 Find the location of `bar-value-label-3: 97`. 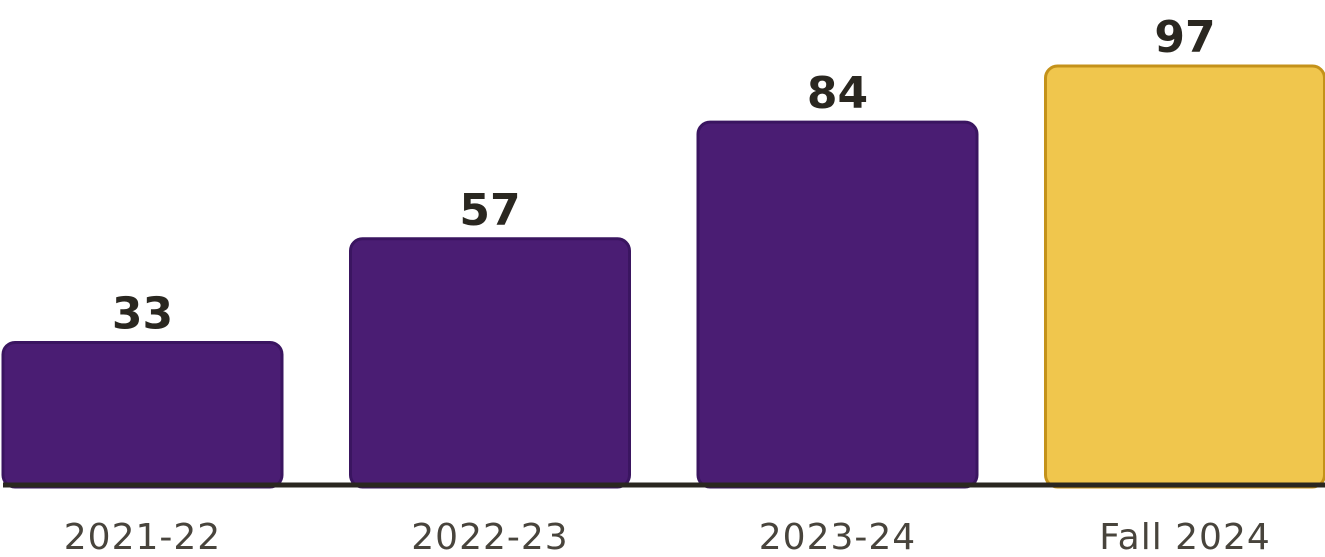

bar-value-label-3: 97 is located at coordinates (1184, 37).